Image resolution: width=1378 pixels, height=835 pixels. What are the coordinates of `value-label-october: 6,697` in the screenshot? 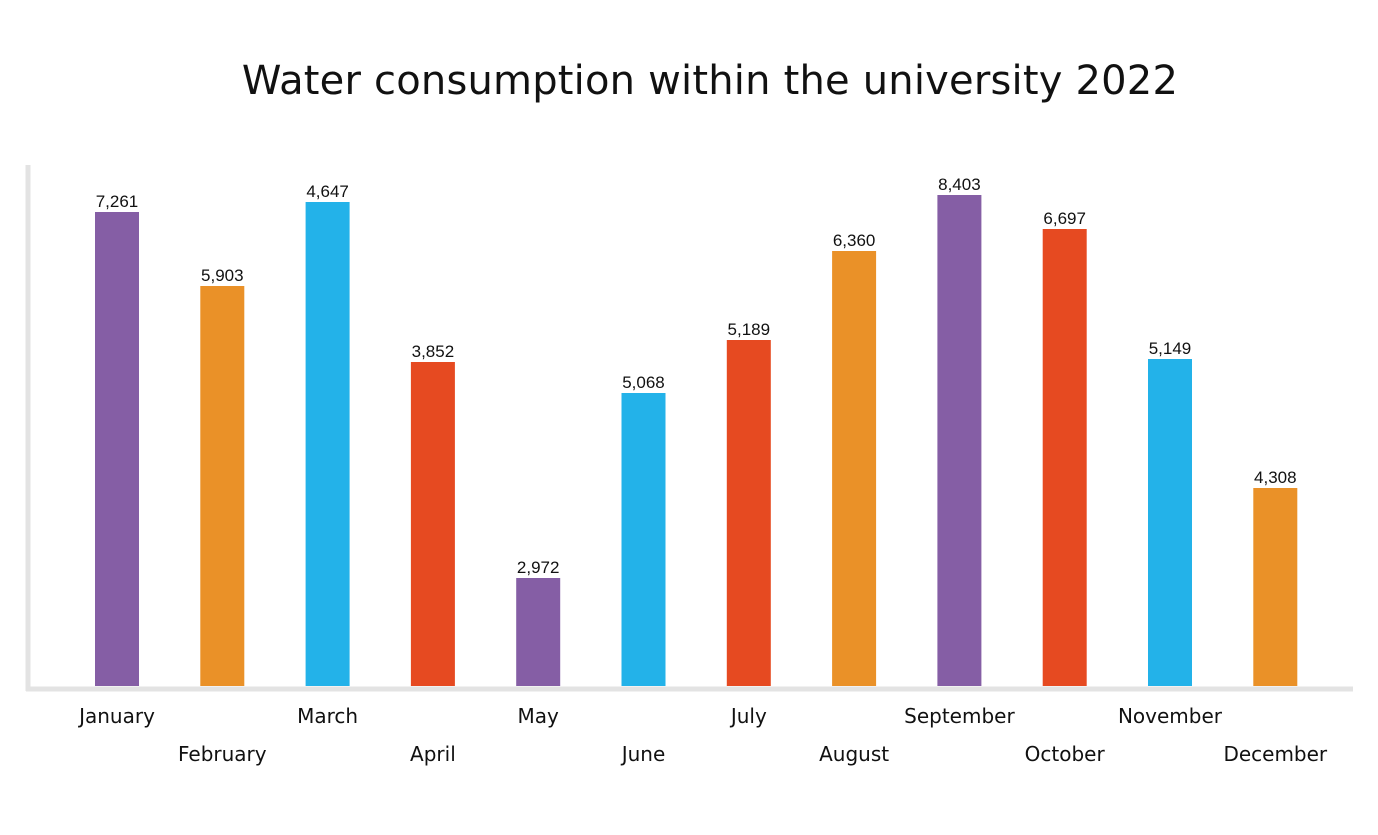 It's located at (1064, 218).